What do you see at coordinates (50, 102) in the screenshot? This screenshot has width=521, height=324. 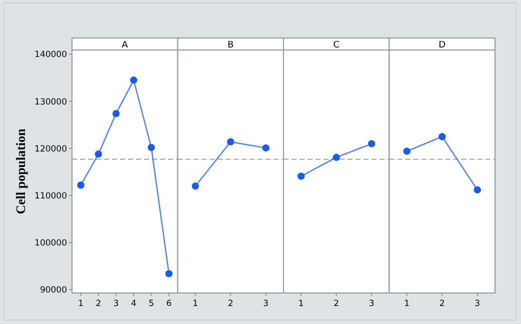 I see `y-tick-label: 130000` at bounding box center [50, 102].